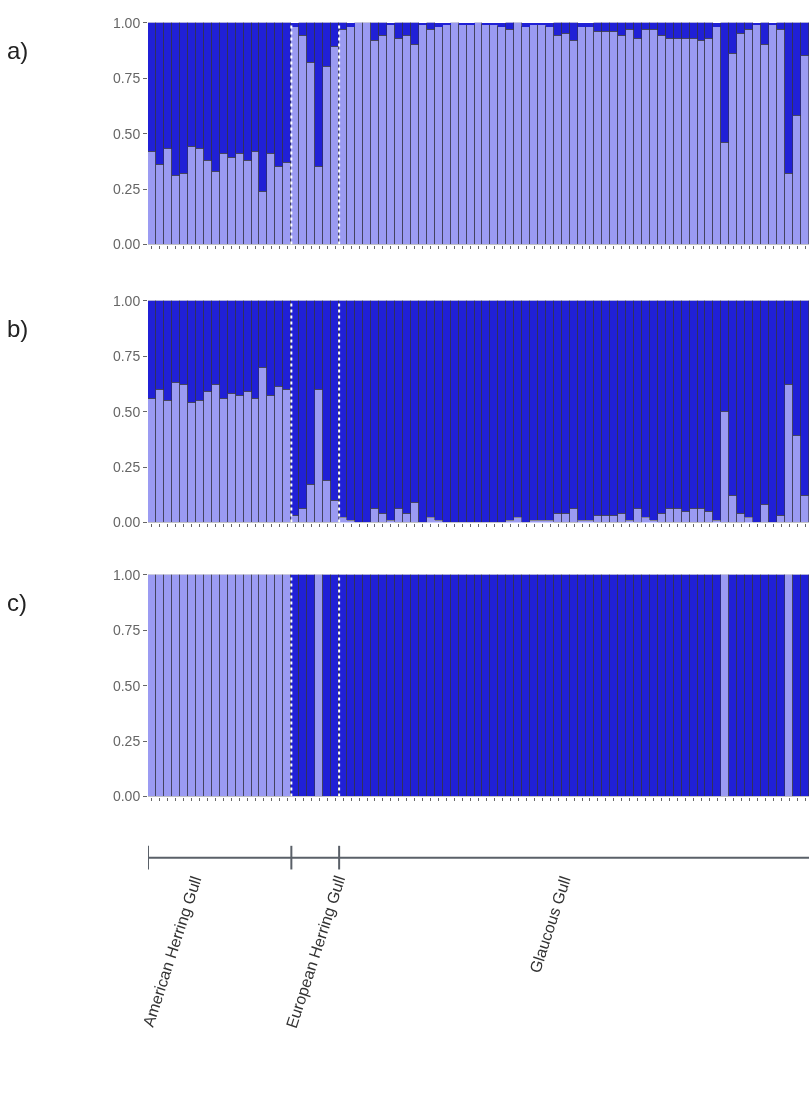 The image size is (809, 1116). What do you see at coordinates (18, 50) in the screenshot?
I see `text: a)` at bounding box center [18, 50].